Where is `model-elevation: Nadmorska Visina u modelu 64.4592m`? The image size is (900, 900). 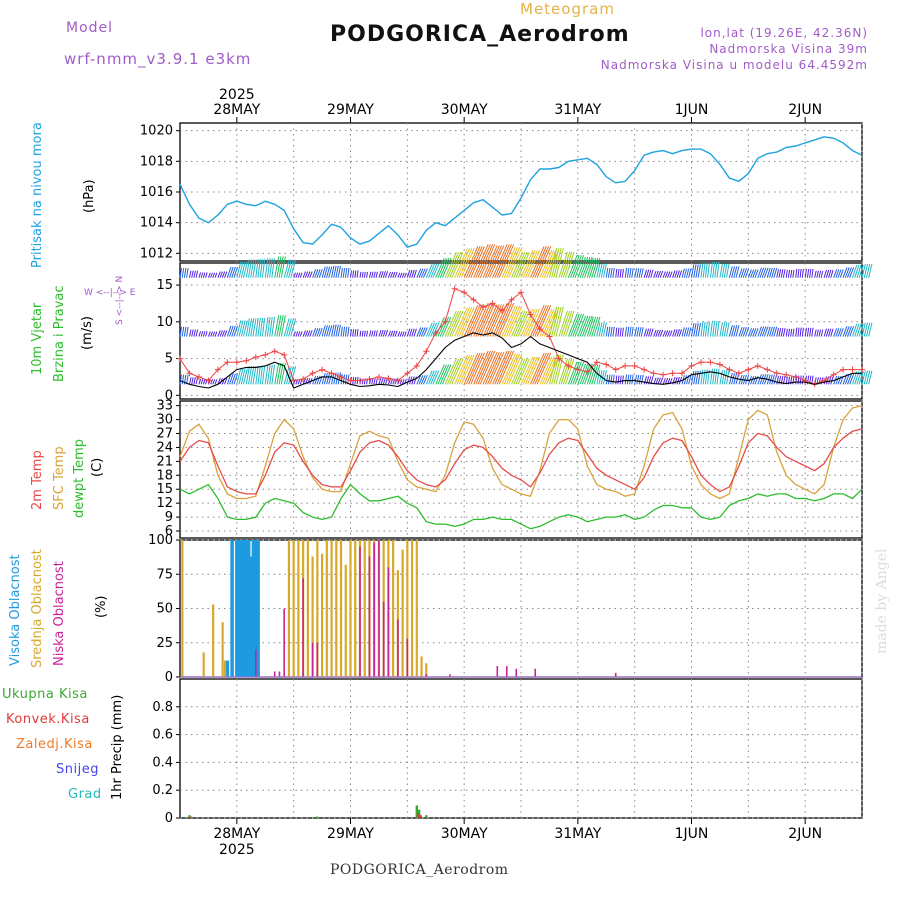 model-elevation: Nadmorska Visina u modelu 64.4592m is located at coordinates (734, 65).